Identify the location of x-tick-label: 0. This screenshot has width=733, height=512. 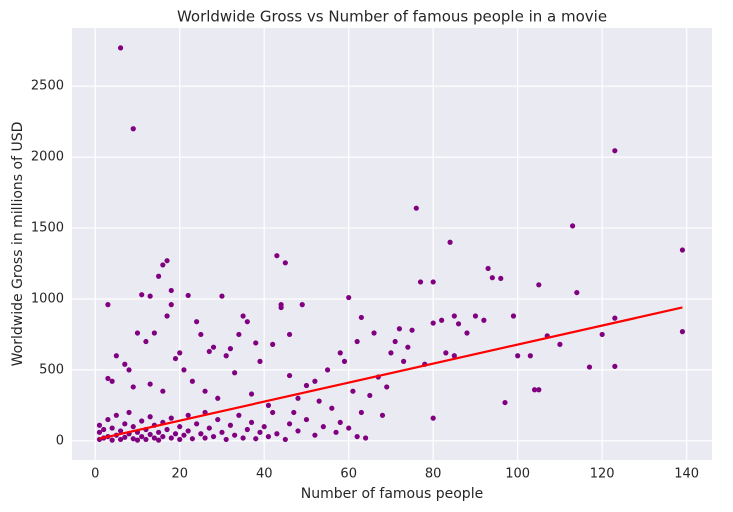
(95, 474).